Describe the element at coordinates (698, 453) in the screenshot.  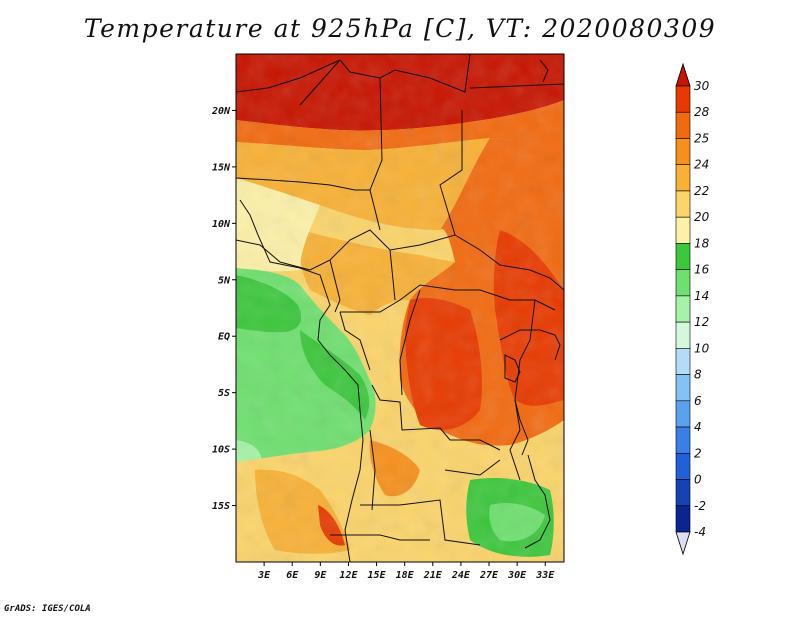
I see `colorbar-label: 2` at that location.